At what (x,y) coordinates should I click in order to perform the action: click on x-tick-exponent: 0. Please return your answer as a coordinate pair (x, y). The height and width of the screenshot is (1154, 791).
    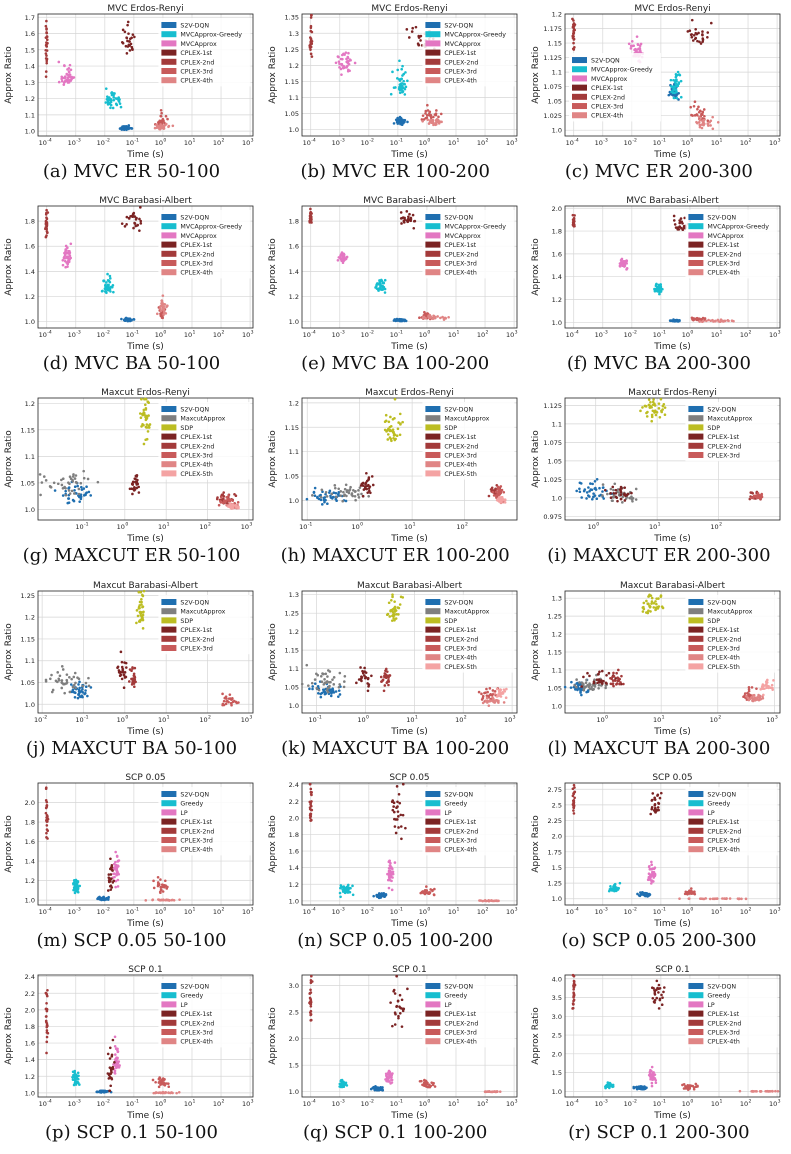
    Looking at the image, I should click on (361, 525).